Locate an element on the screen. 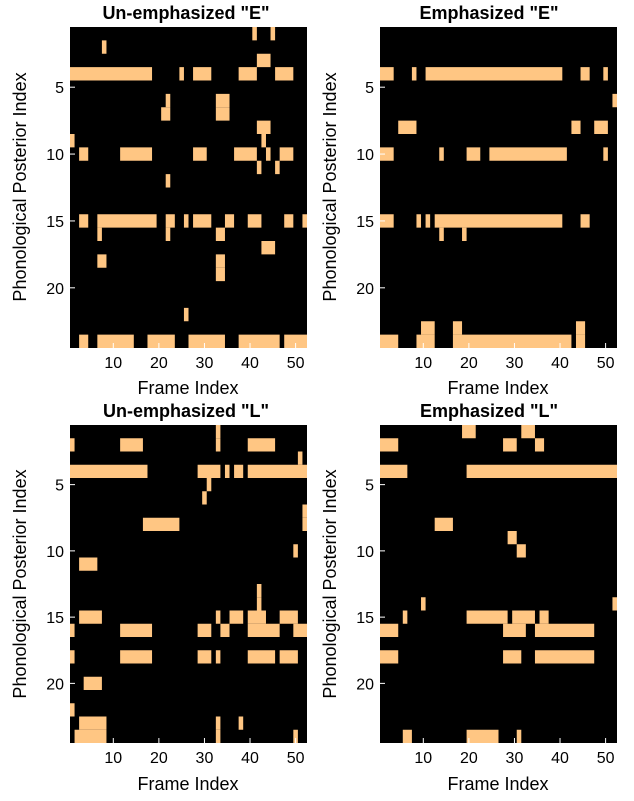 Image resolution: width=634 pixels, height=801 pixels. y-tick-label: 5 is located at coordinates (369, 486).